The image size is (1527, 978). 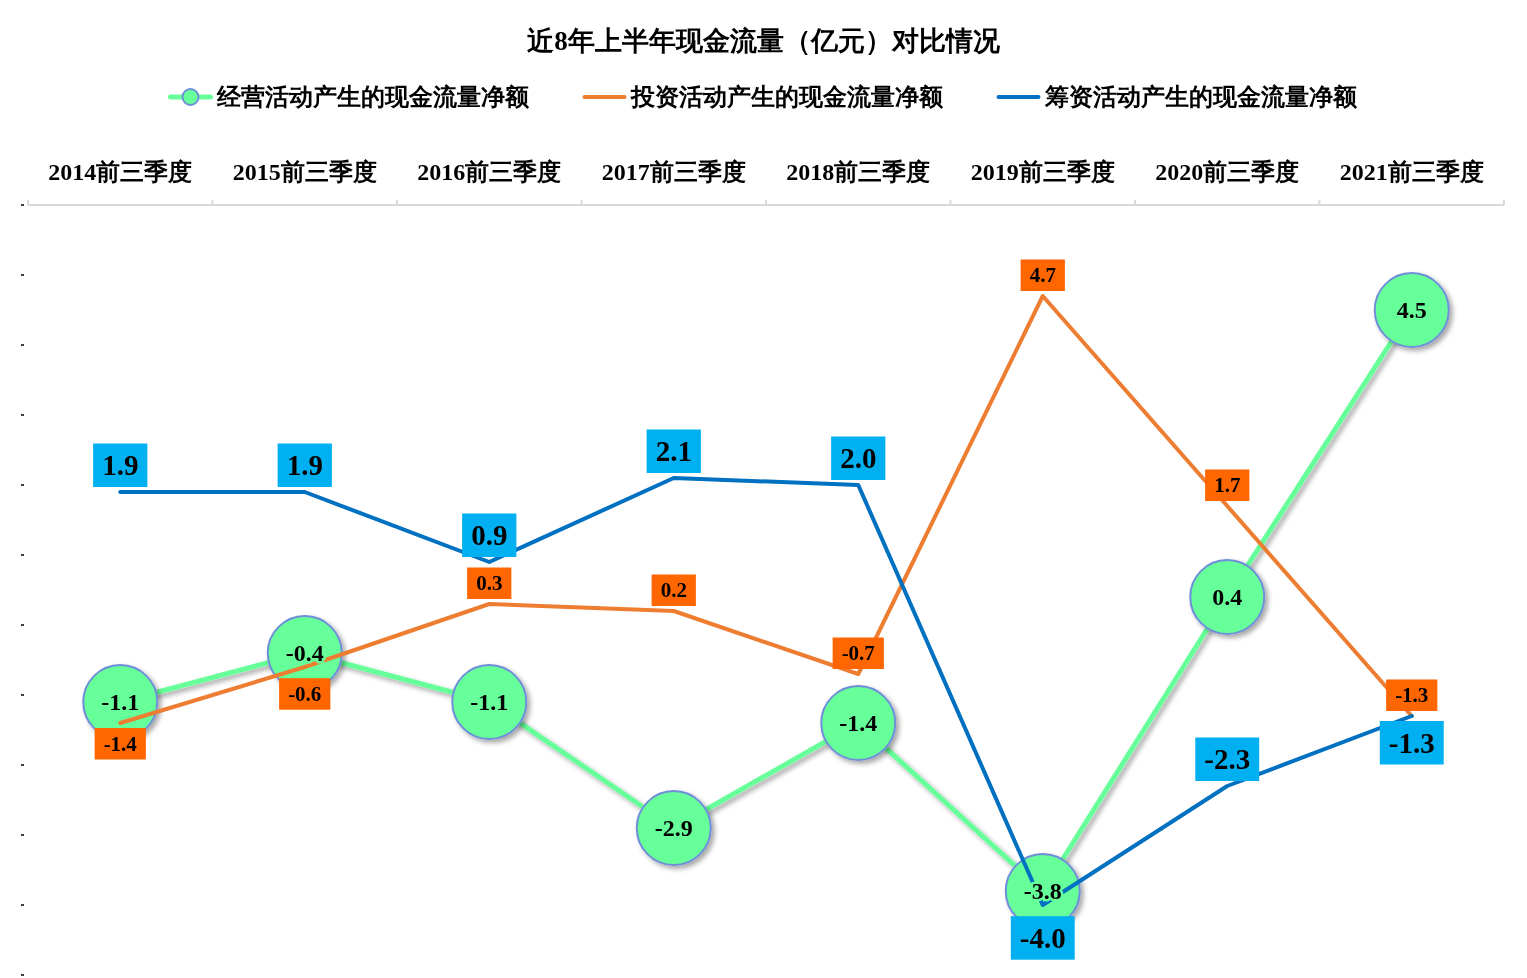 What do you see at coordinates (304, 653) in the screenshot?
I see `data-label: -0.4` at bounding box center [304, 653].